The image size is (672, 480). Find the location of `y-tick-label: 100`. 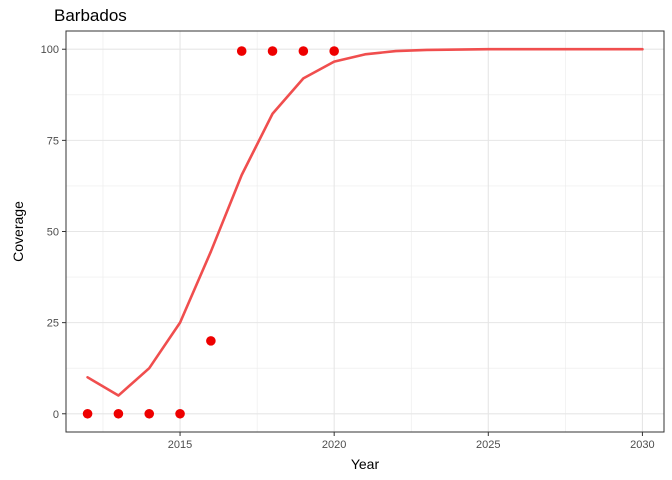

y-tick-label: 100 is located at coordinates (50, 50).